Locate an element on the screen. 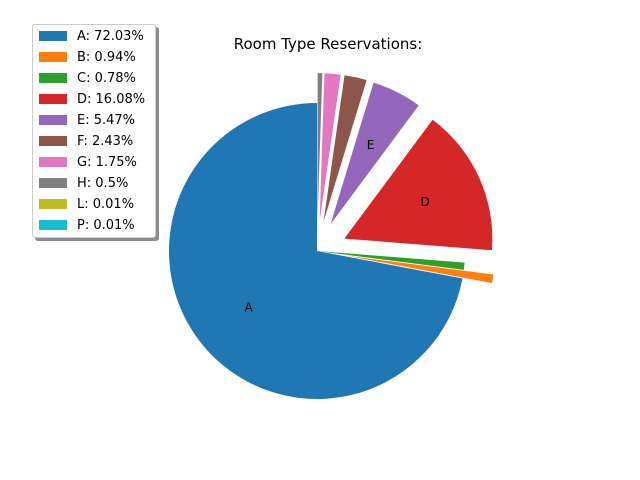 This screenshot has width=640, height=480. pie-slice-b is located at coordinates (420, 269).